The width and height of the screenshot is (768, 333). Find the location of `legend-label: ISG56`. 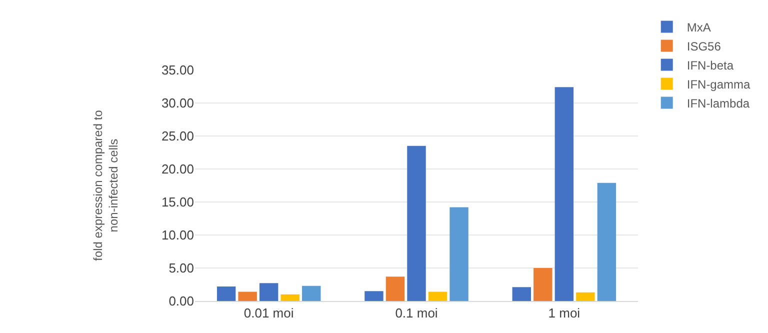

legend-label: ISG56 is located at coordinates (704, 46).